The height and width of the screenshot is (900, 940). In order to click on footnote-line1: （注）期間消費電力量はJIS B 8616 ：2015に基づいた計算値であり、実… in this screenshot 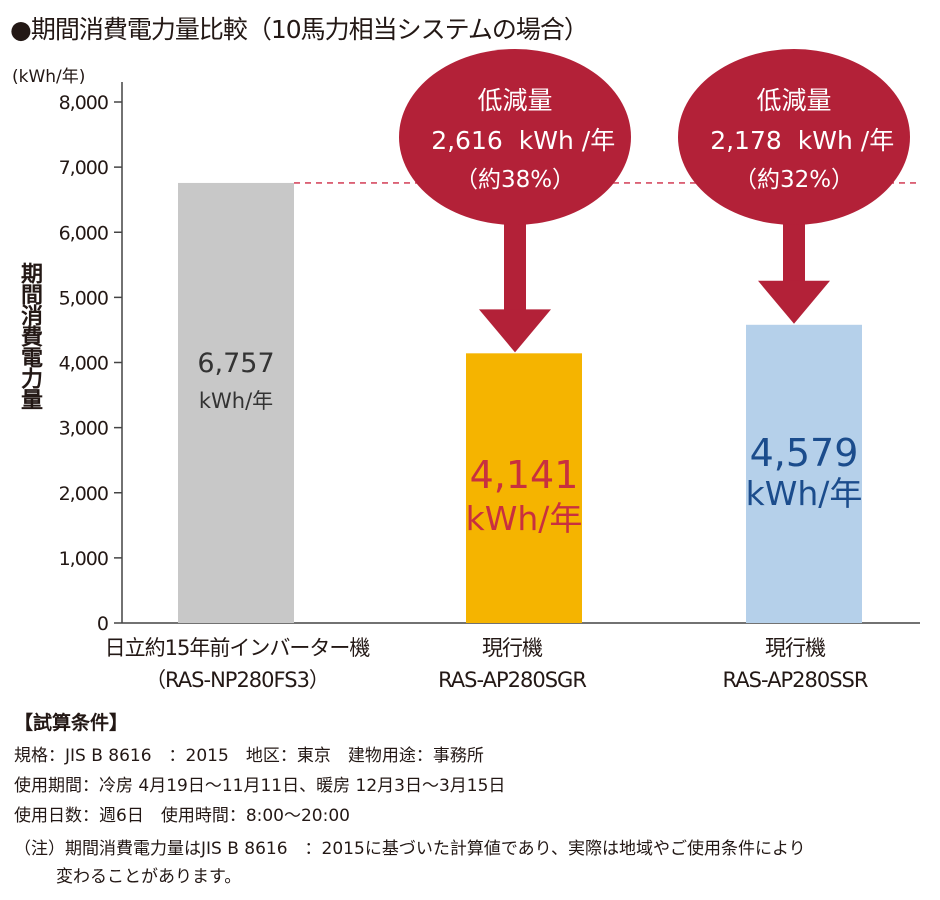, I will do `click(410, 849)`.